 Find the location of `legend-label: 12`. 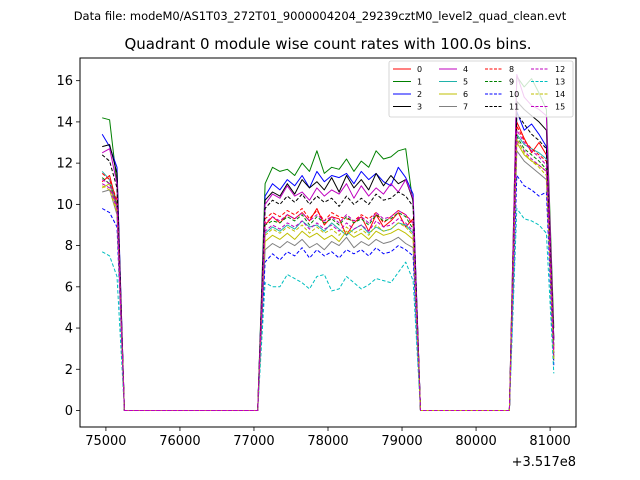

legend-label: 12 is located at coordinates (560, 69).